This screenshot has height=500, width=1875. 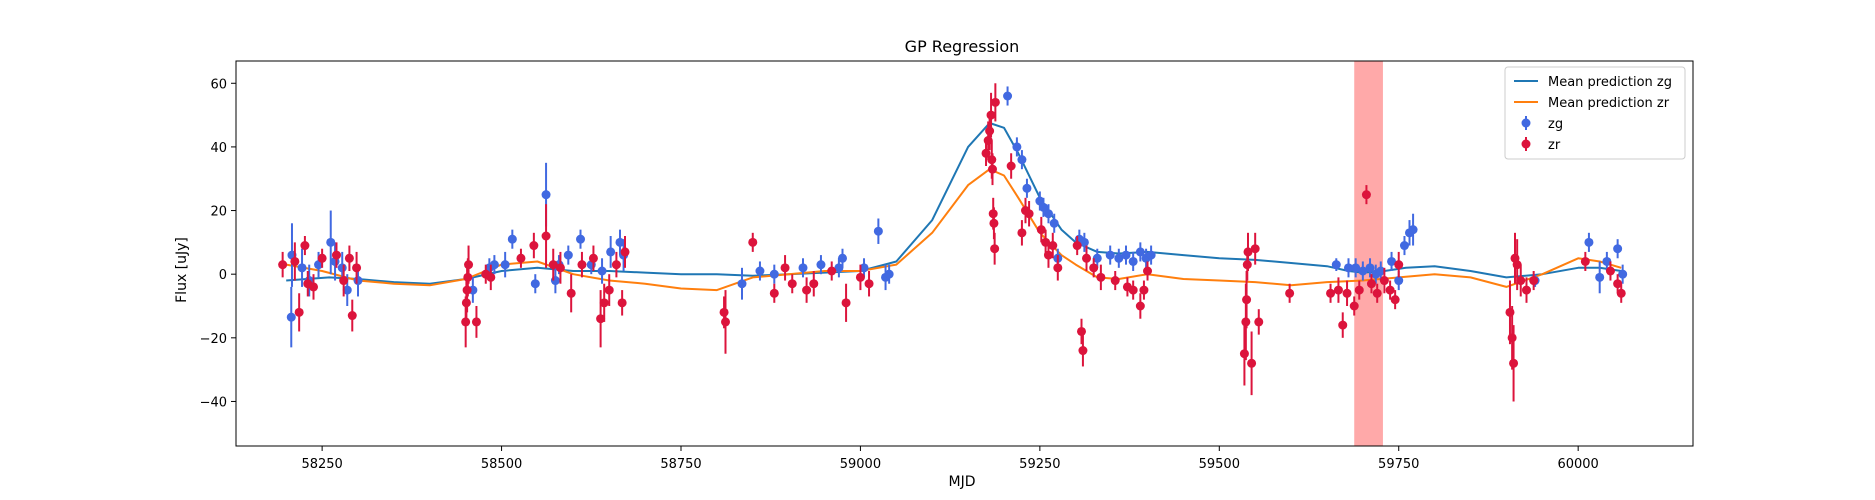 I want to click on legend-label: zr, so click(x=1554, y=145).